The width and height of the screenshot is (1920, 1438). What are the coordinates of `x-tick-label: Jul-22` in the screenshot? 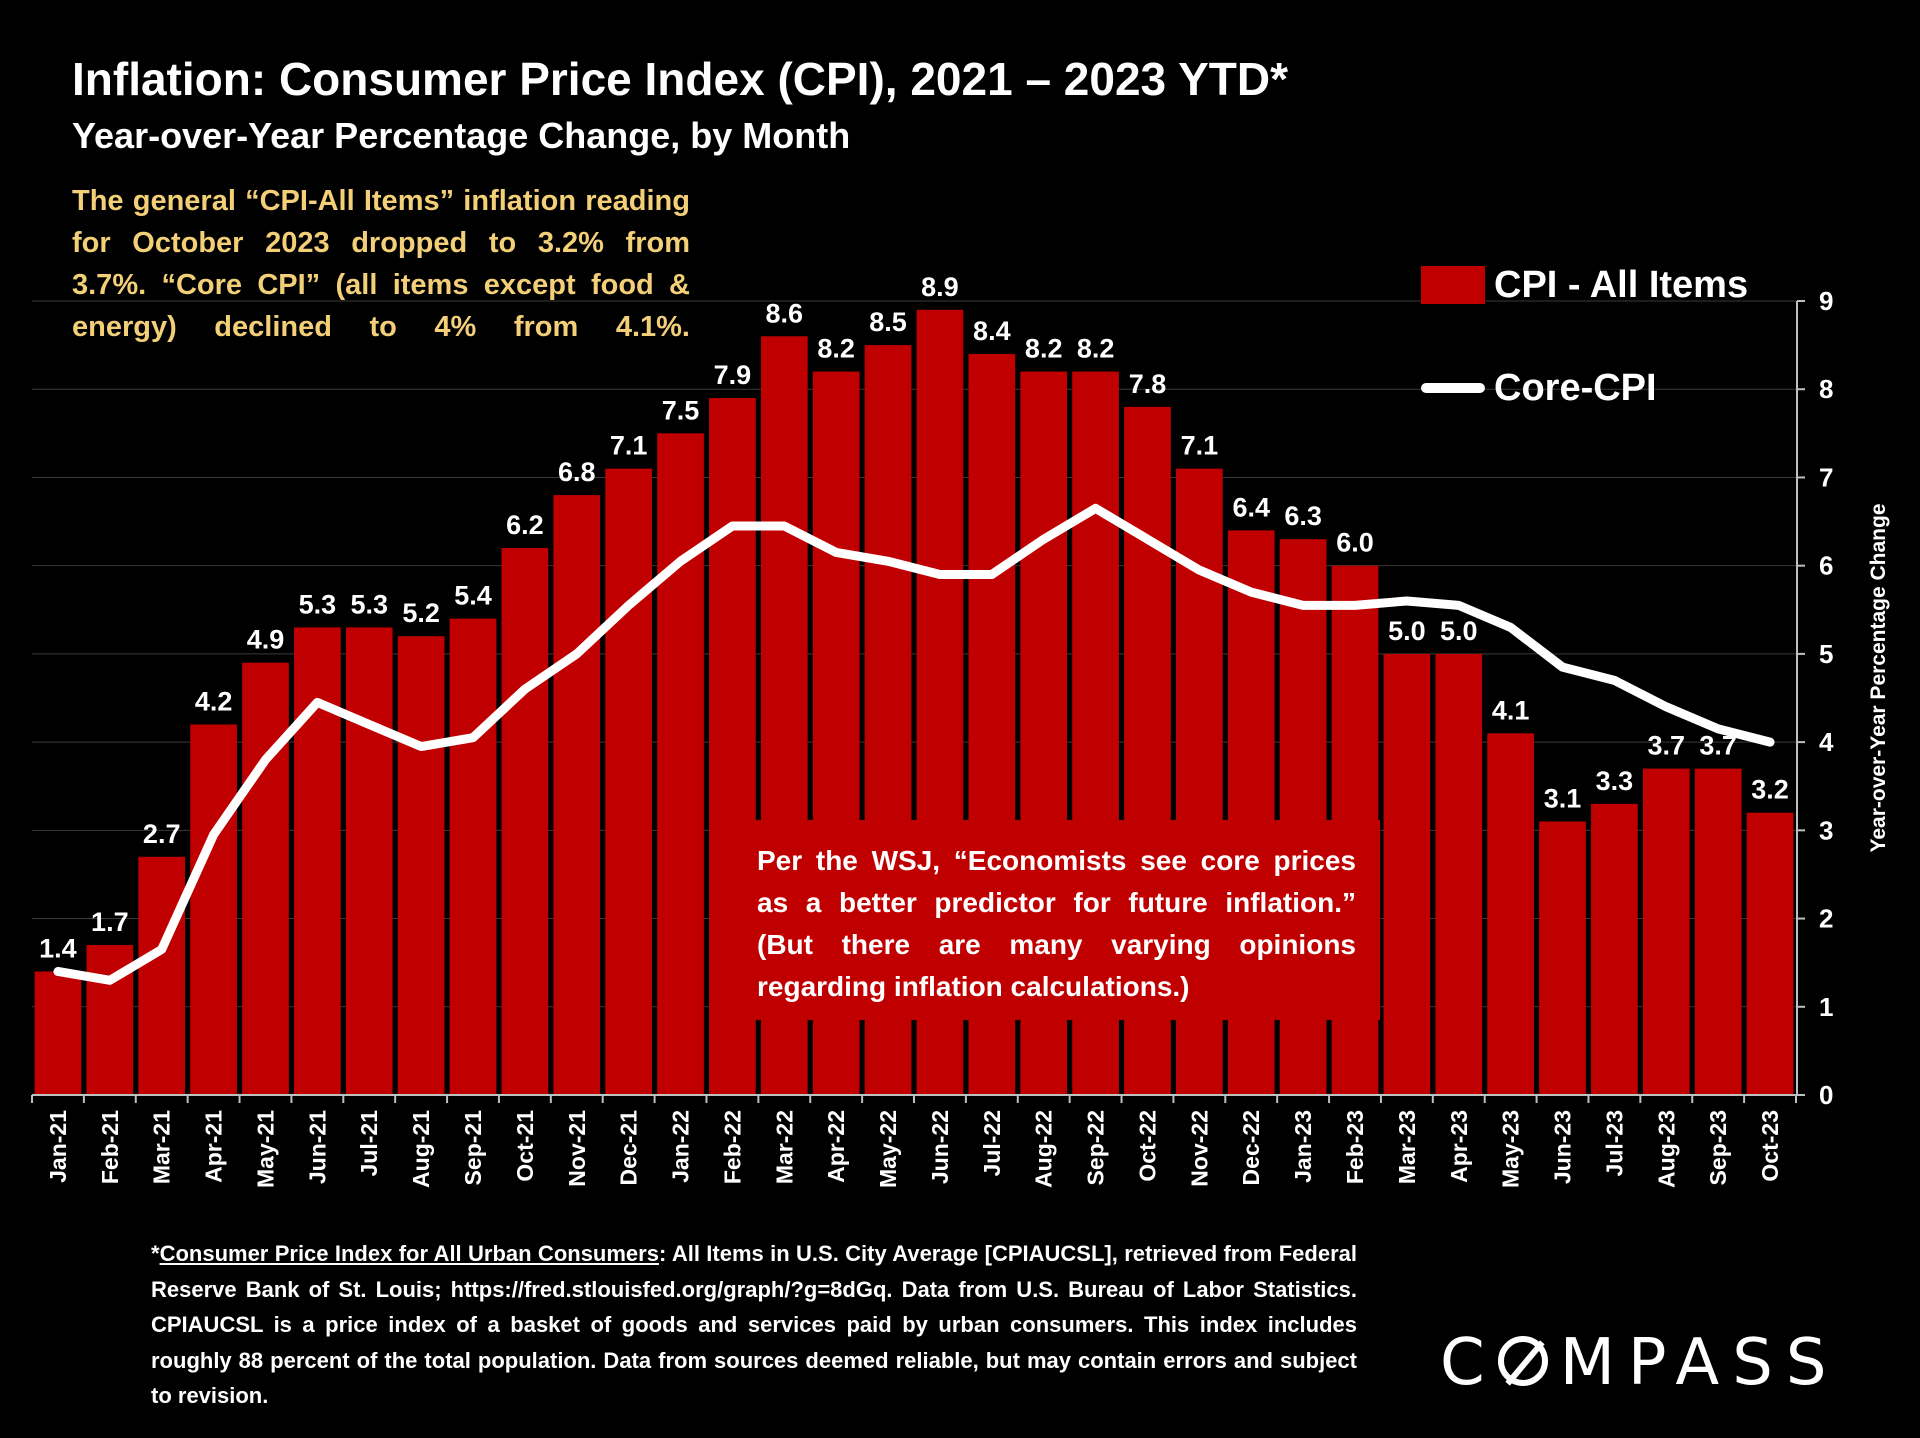 It's located at (992, 1143).